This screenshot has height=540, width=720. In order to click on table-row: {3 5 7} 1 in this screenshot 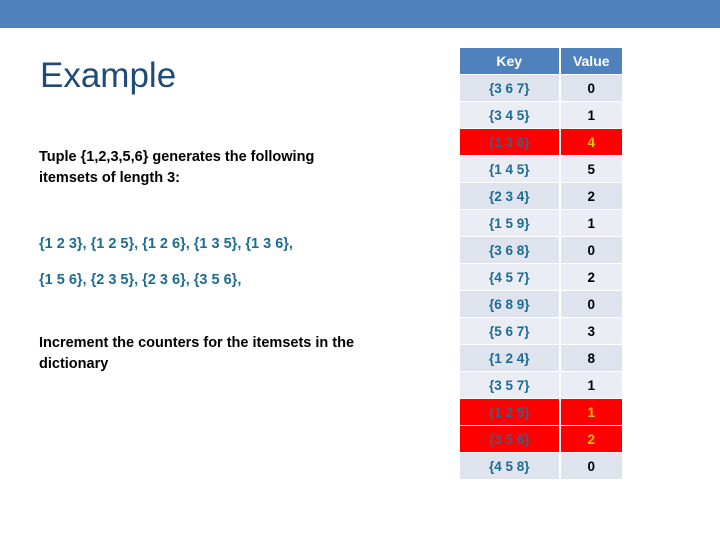, I will do `click(541, 385)`.